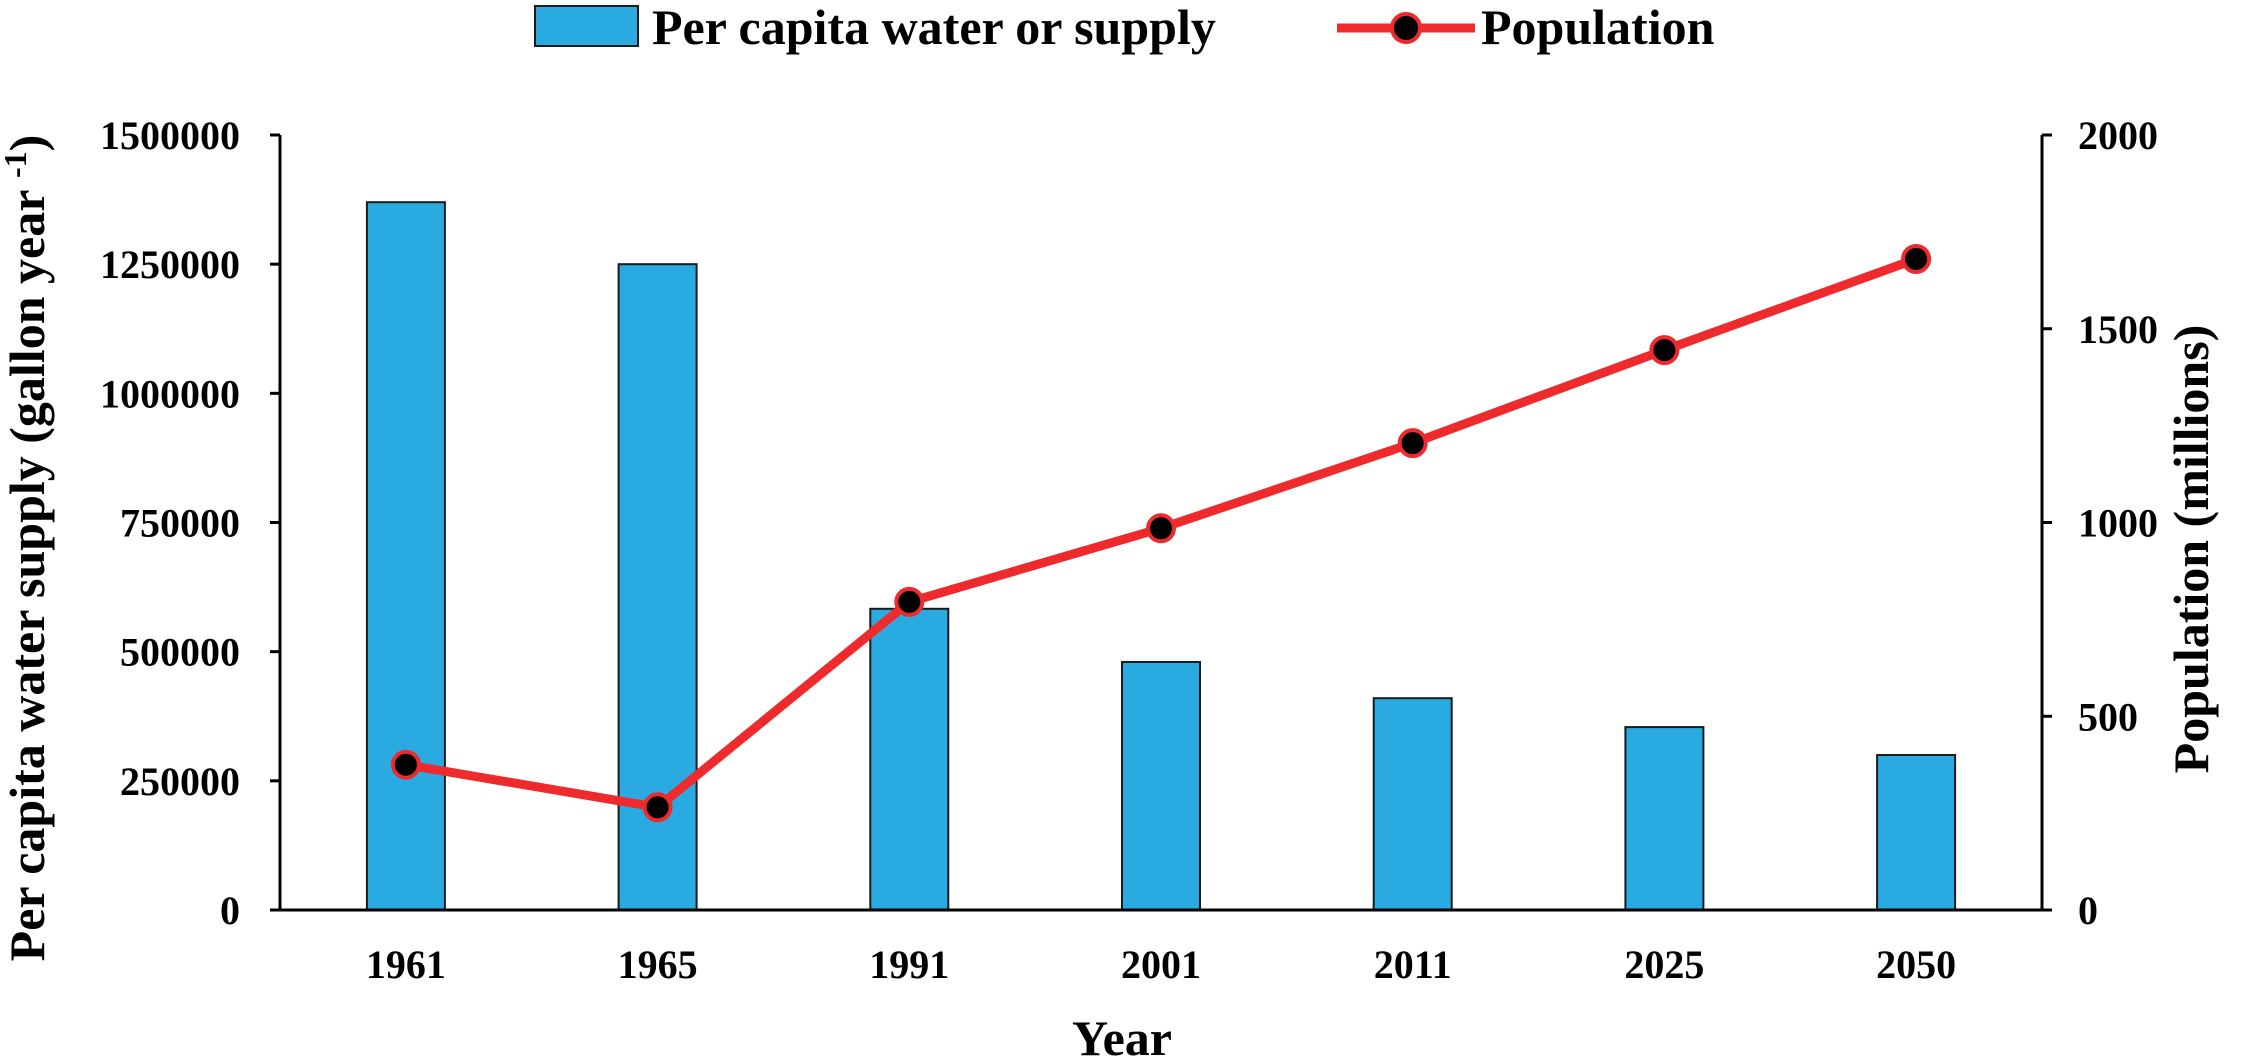 Image resolution: width=2250 pixels, height=1061 pixels. What do you see at coordinates (405, 556) in the screenshot?
I see `bar-1961` at bounding box center [405, 556].